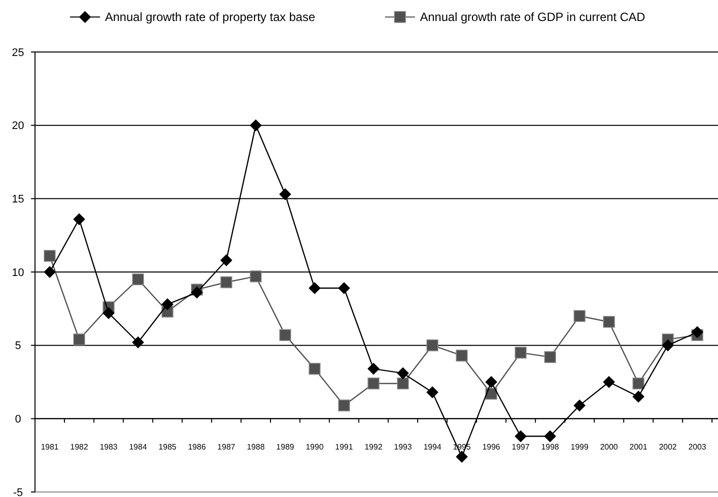 The height and width of the screenshot is (497, 718). What do you see at coordinates (609, 447) in the screenshot?
I see `x-tick-label: 2000` at bounding box center [609, 447].